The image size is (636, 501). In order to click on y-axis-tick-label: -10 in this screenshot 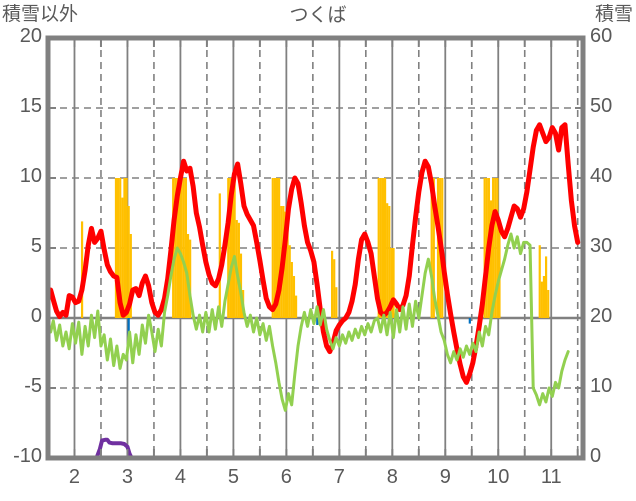, I will do `click(27, 456)`.